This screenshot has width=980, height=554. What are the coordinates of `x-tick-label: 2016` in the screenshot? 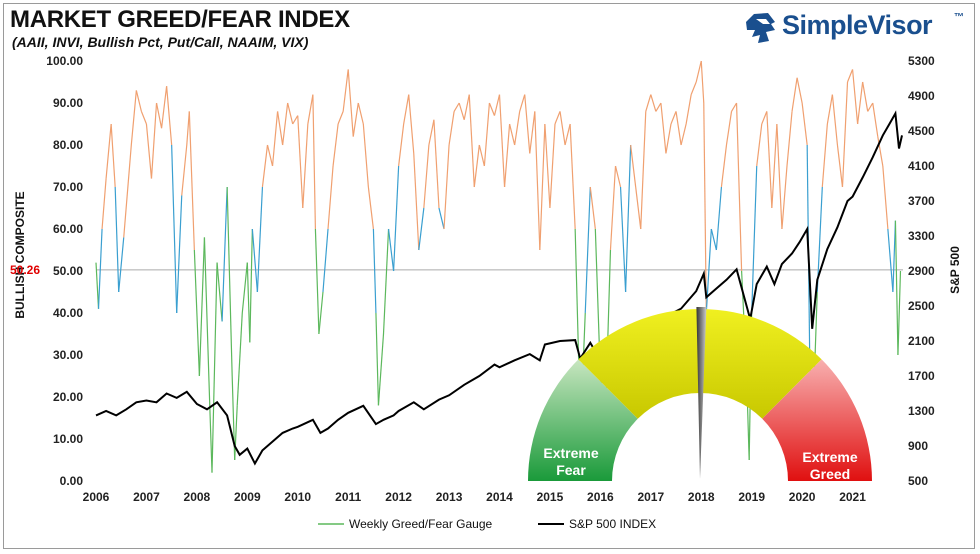 It's located at (600, 497).